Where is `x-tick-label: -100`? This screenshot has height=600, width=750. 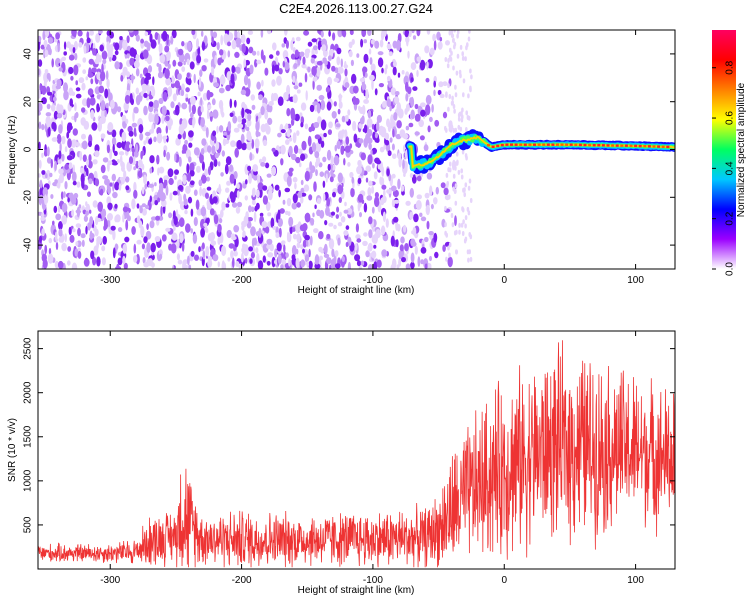 x-tick-label: -100 is located at coordinates (373, 280).